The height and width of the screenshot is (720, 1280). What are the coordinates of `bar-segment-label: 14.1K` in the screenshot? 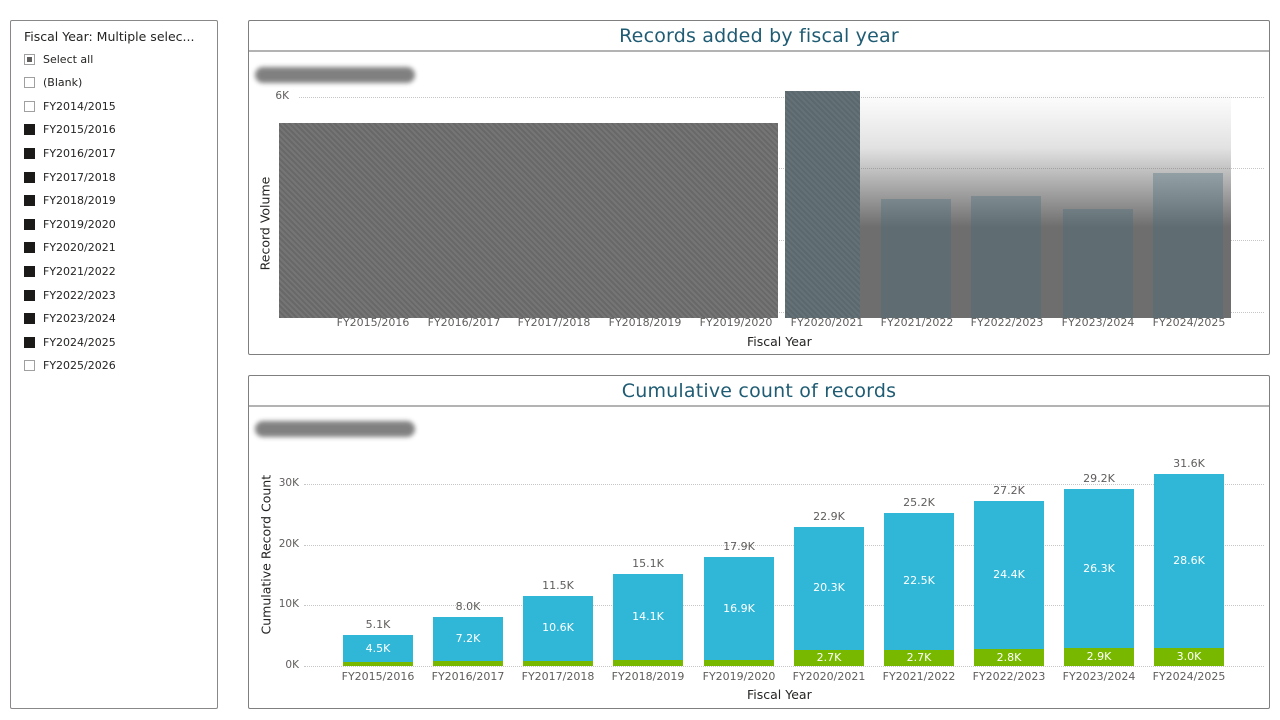 It's located at (648, 617).